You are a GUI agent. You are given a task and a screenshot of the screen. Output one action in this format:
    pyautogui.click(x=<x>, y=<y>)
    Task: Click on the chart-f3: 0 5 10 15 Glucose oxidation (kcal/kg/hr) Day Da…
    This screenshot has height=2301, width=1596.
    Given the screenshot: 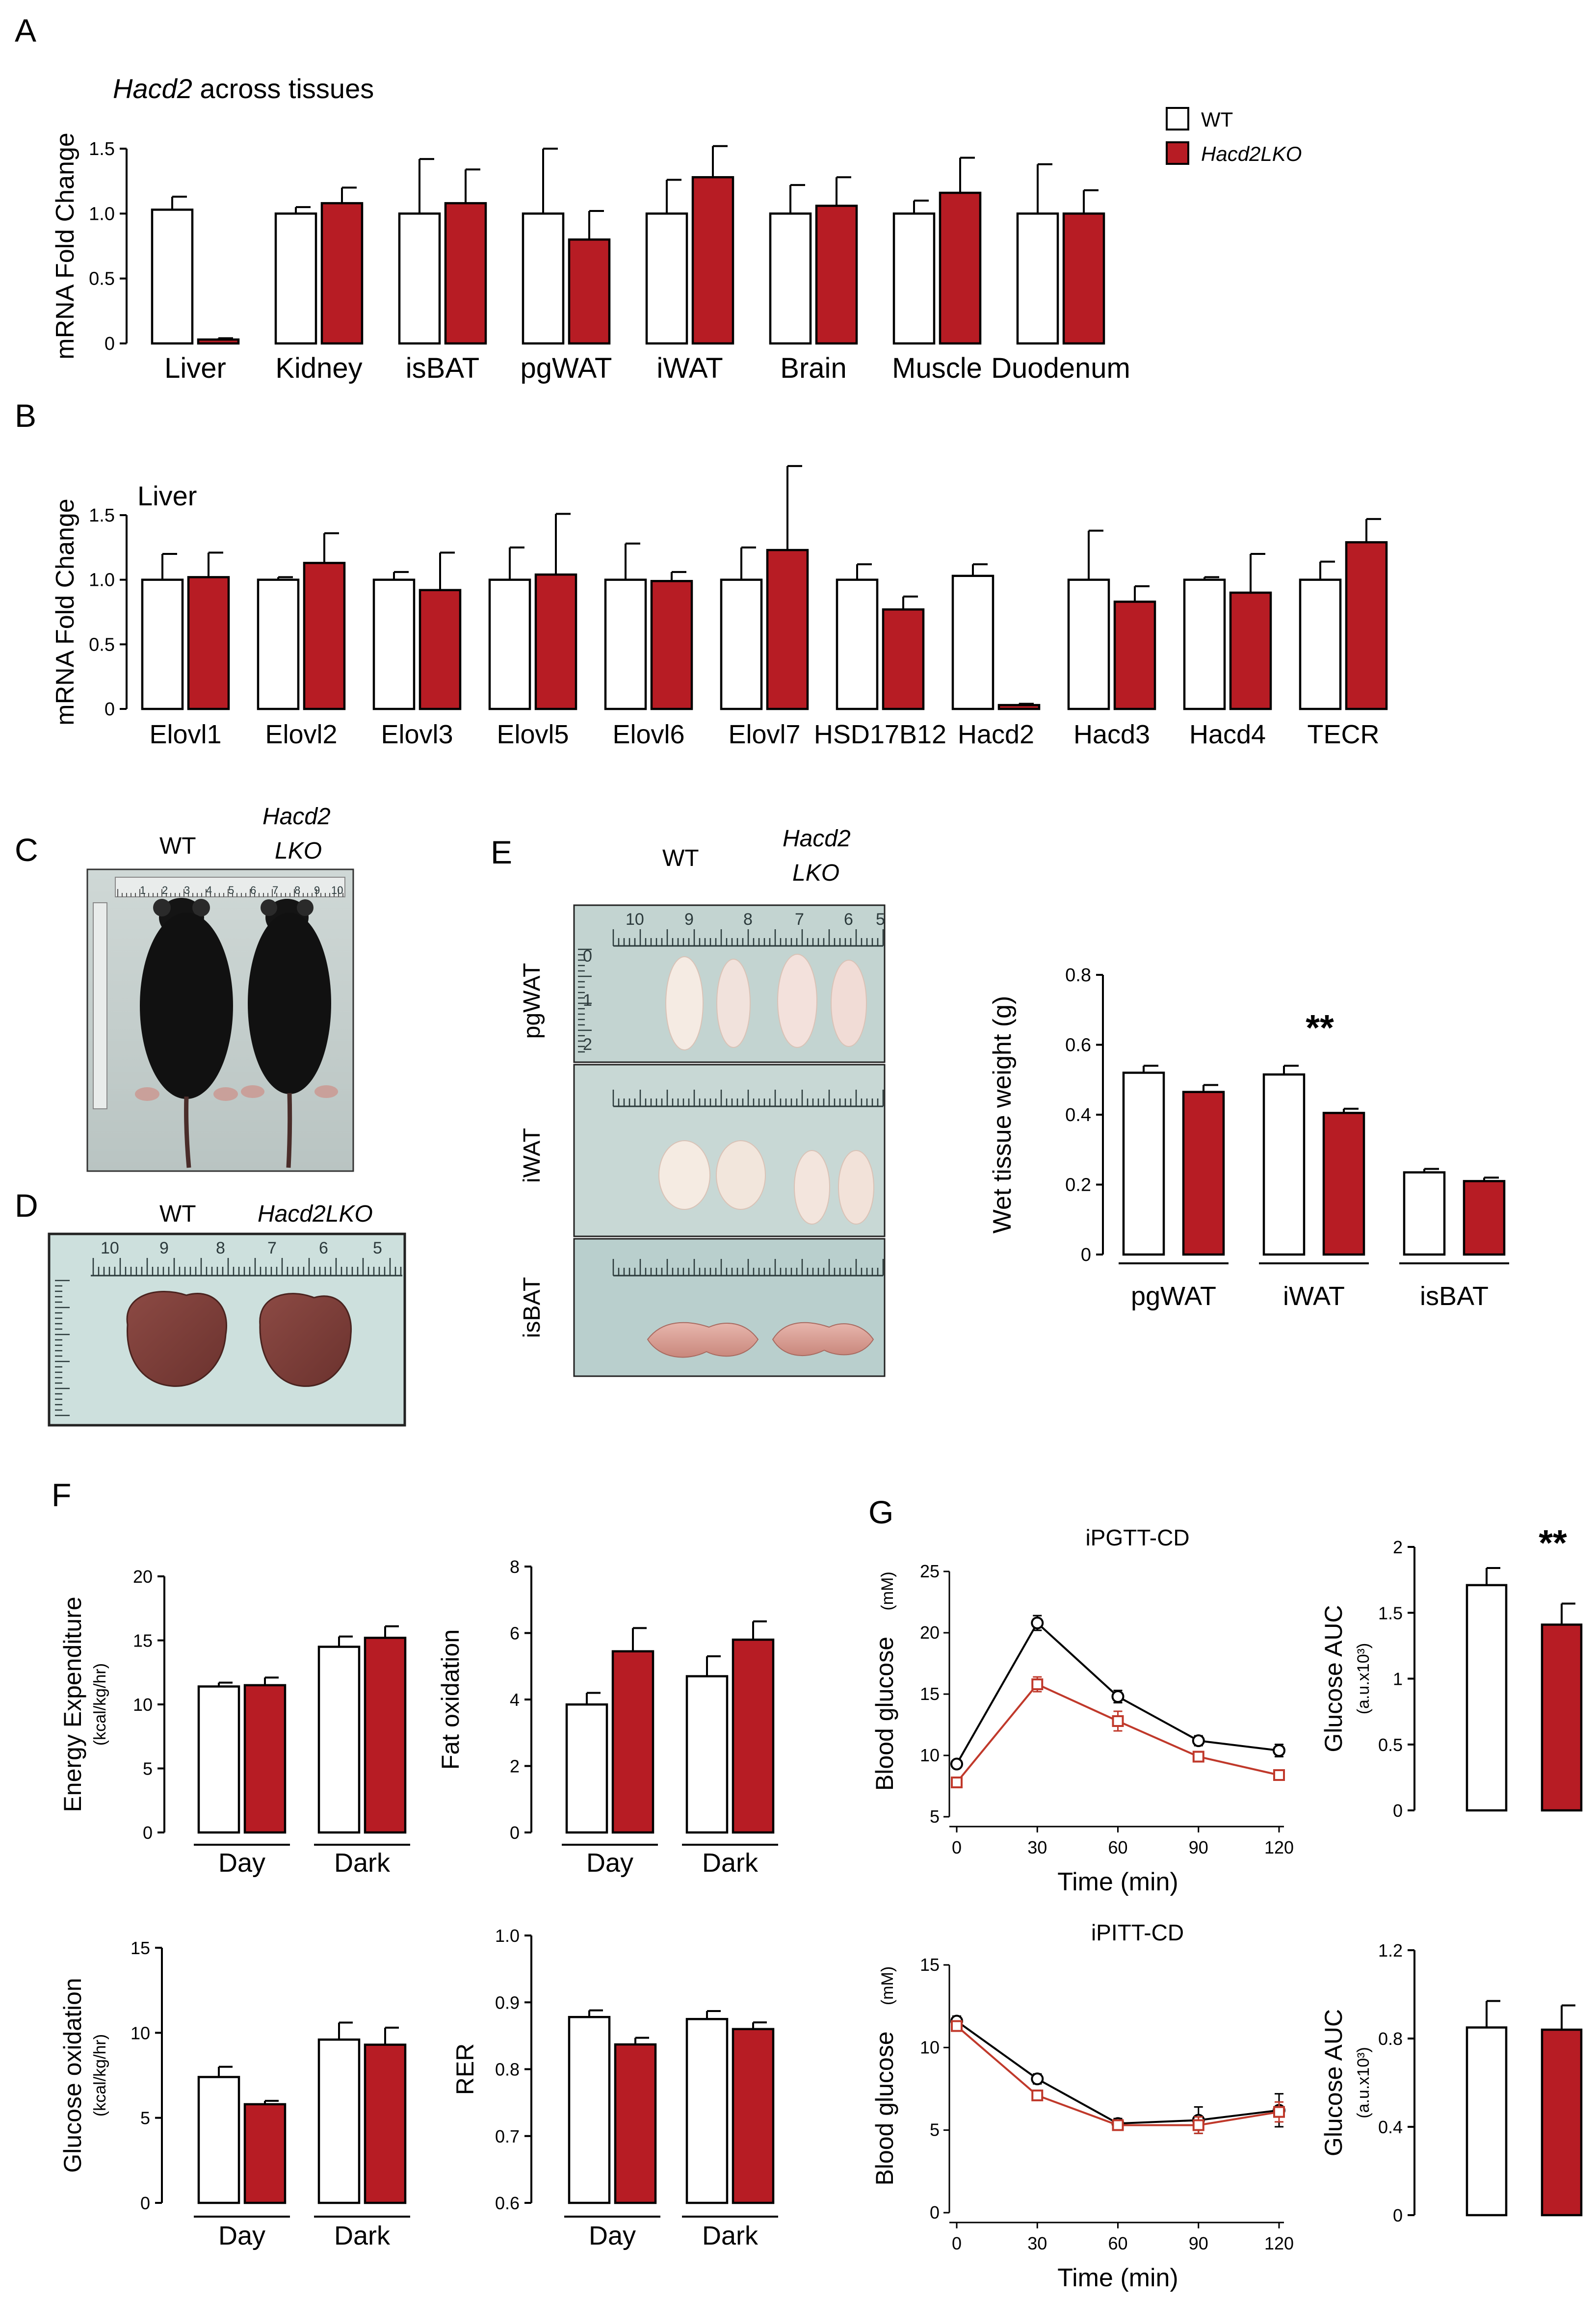 What is the action you would take?
    pyautogui.click(x=234, y=2094)
    